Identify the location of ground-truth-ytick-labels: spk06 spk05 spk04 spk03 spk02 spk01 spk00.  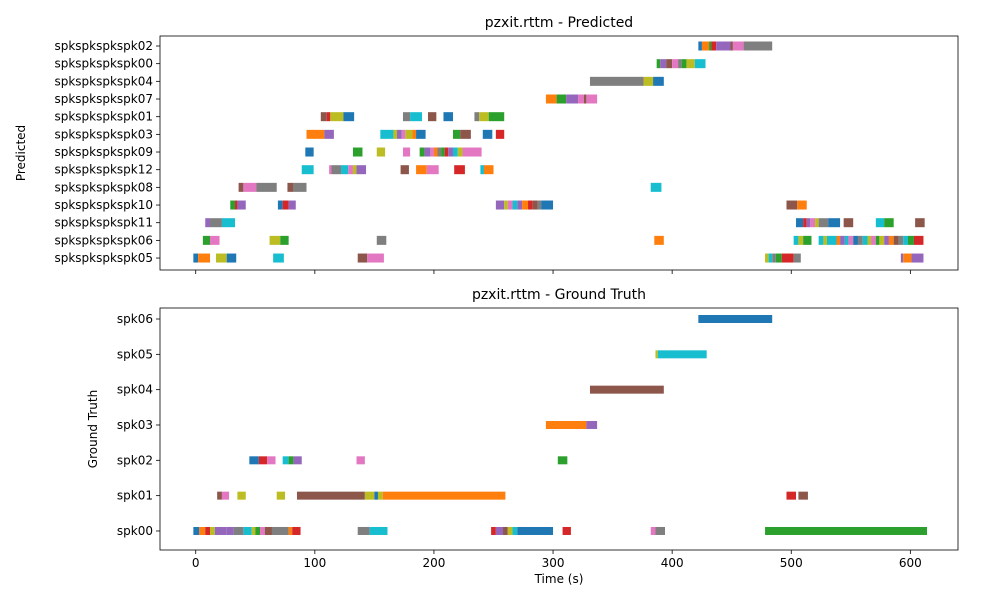
(138, 425).